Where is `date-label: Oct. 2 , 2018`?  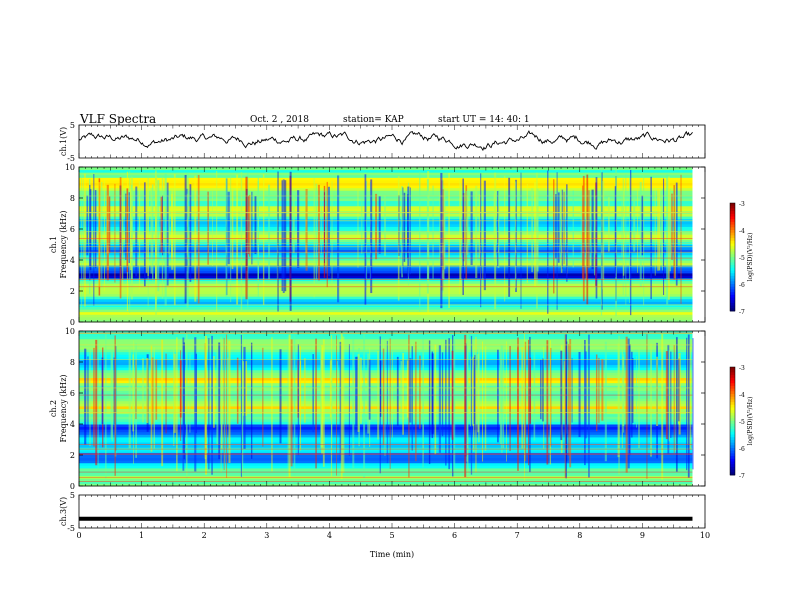
date-label: Oct. 2 , 2018 is located at coordinates (279, 120).